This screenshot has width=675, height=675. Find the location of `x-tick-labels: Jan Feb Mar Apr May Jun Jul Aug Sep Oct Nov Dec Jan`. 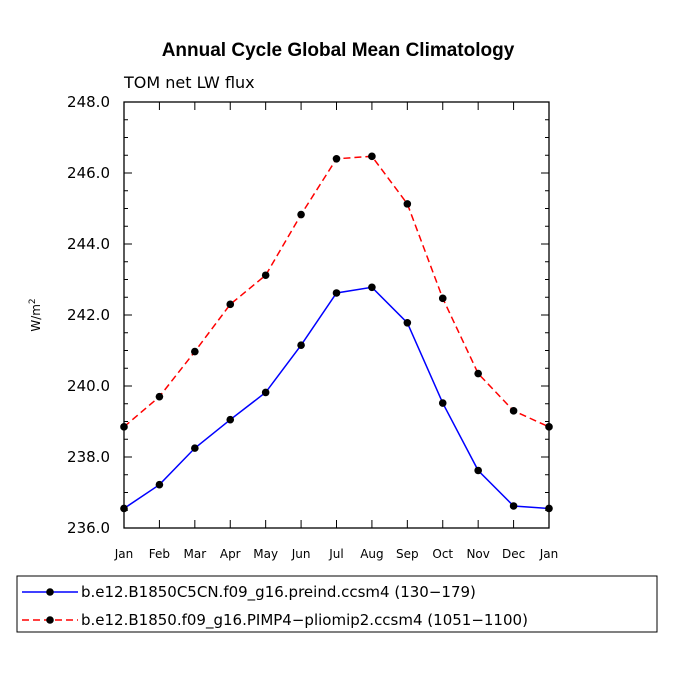

x-tick-labels: Jan Feb Mar Apr May Jun Jul Aug Sep Oct Nov Dec Jan is located at coordinates (336, 554).